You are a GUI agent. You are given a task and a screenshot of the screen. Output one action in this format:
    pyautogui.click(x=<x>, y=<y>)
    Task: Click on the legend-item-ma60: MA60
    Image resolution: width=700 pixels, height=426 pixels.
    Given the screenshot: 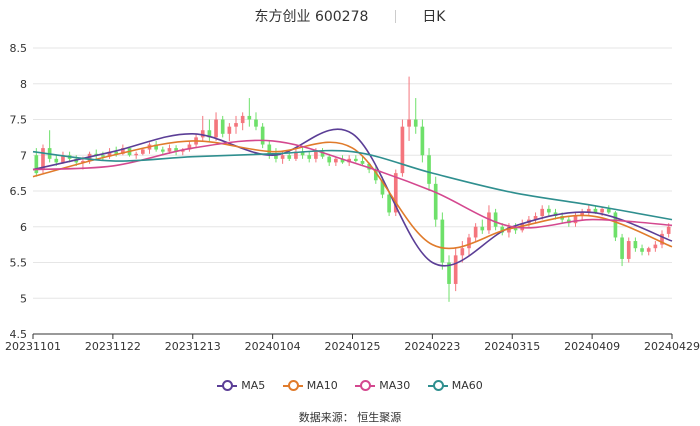 What is the action you would take?
    pyautogui.click(x=455, y=385)
    